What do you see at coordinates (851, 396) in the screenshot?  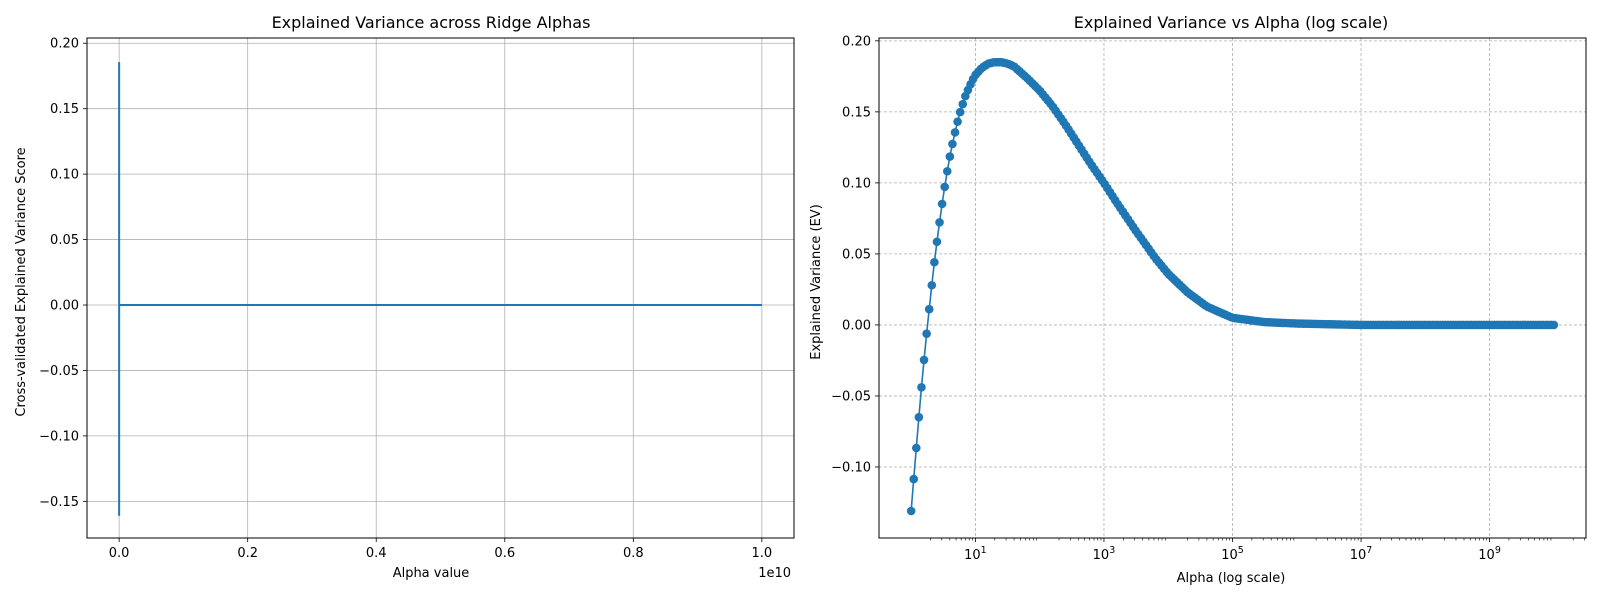 I see `right-y-tick-label: −0.05` at bounding box center [851, 396].